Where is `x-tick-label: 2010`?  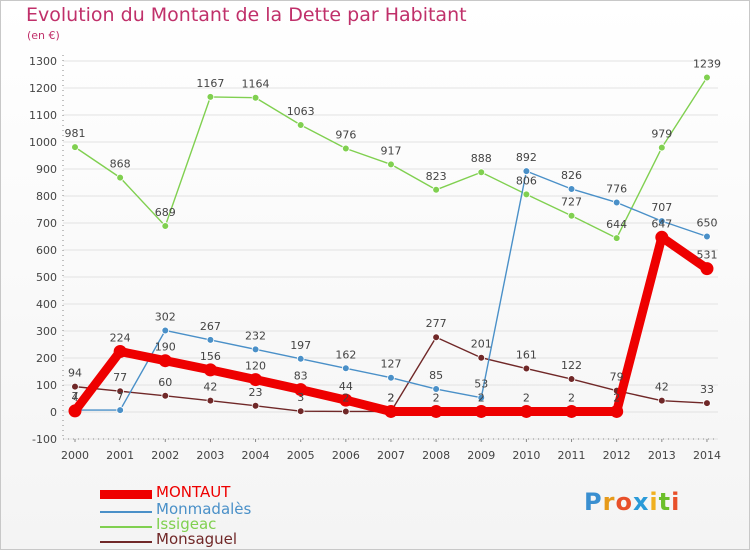 x-tick-label: 2010 is located at coordinates (526, 455).